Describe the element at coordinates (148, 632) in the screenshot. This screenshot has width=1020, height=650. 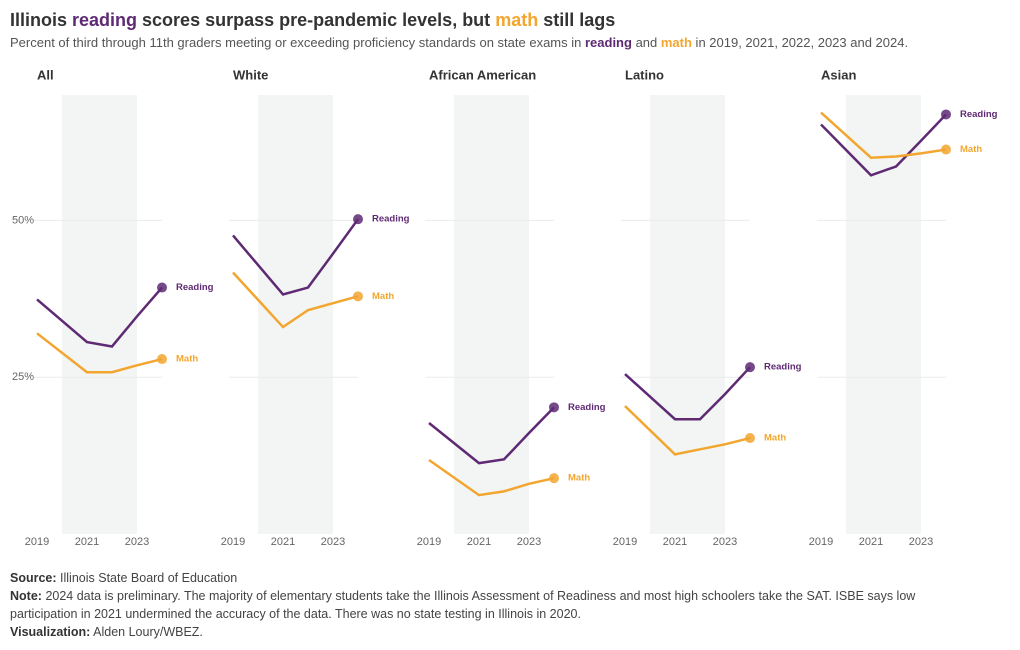
I see `footer-text: Alden Loury/WBEZ.` at that location.